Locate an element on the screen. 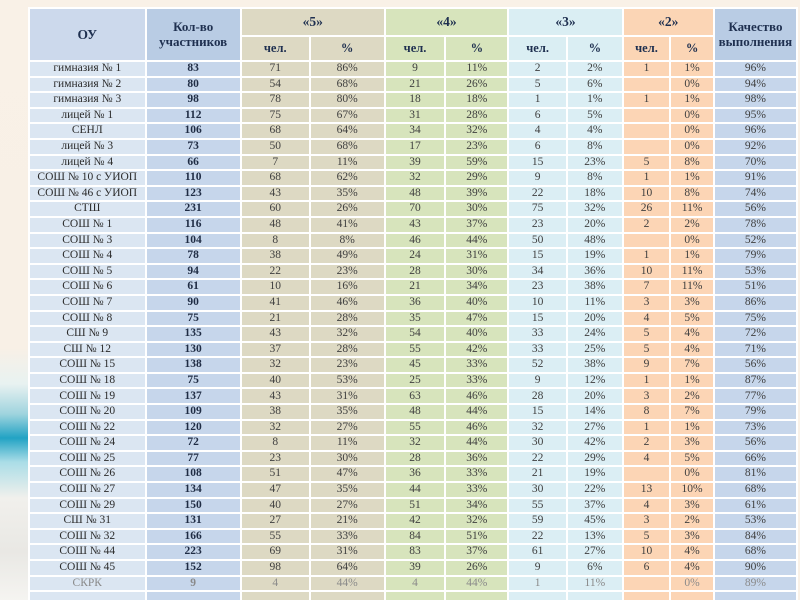 The height and width of the screenshot is (600, 800). grade4-percent-cell: 32% is located at coordinates (477, 131).